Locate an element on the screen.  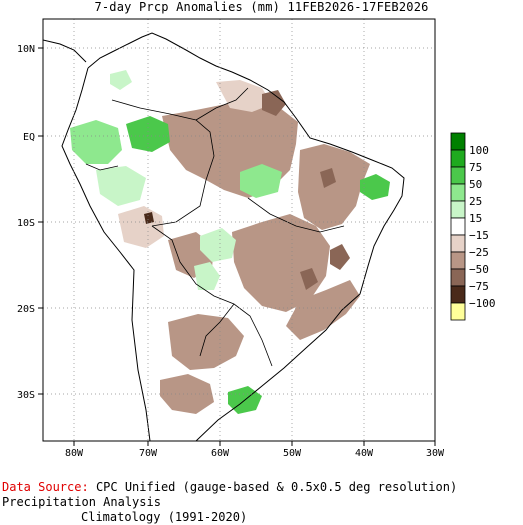
dry-patch-southeast is located at coordinates (323, 310).